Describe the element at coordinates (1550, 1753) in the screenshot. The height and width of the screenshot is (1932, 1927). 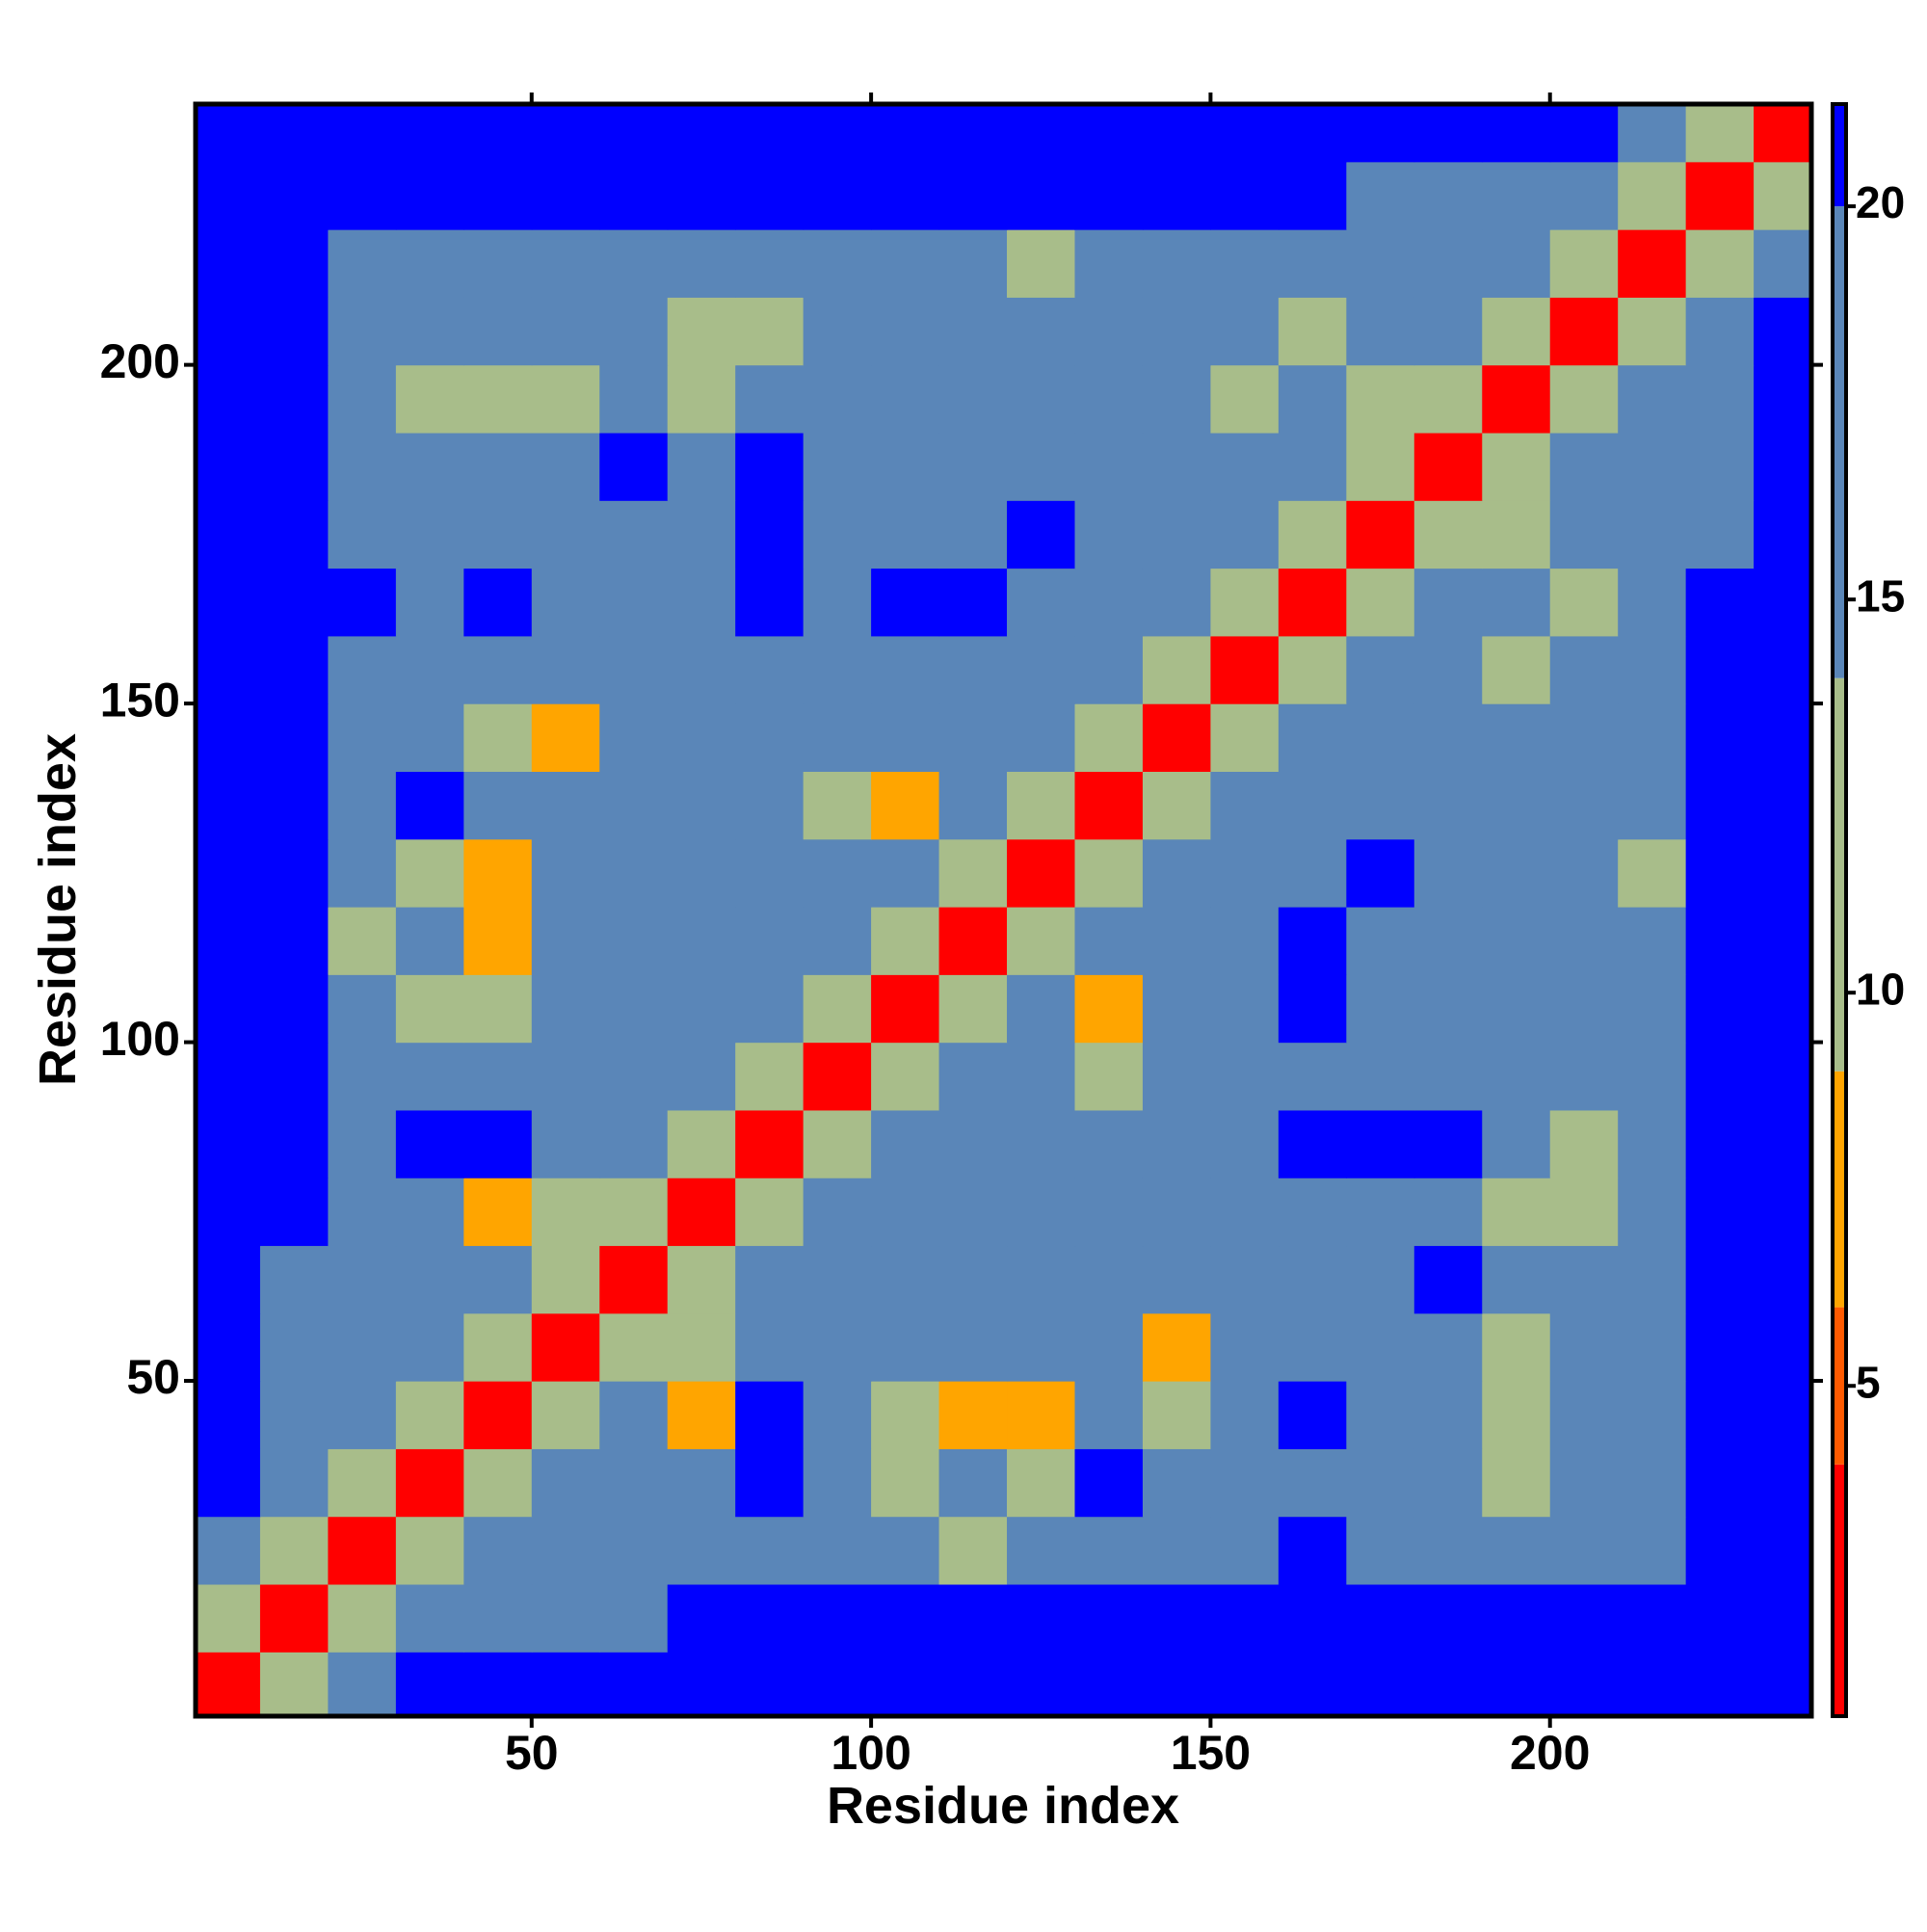
I see `x-tick-label: 200` at that location.